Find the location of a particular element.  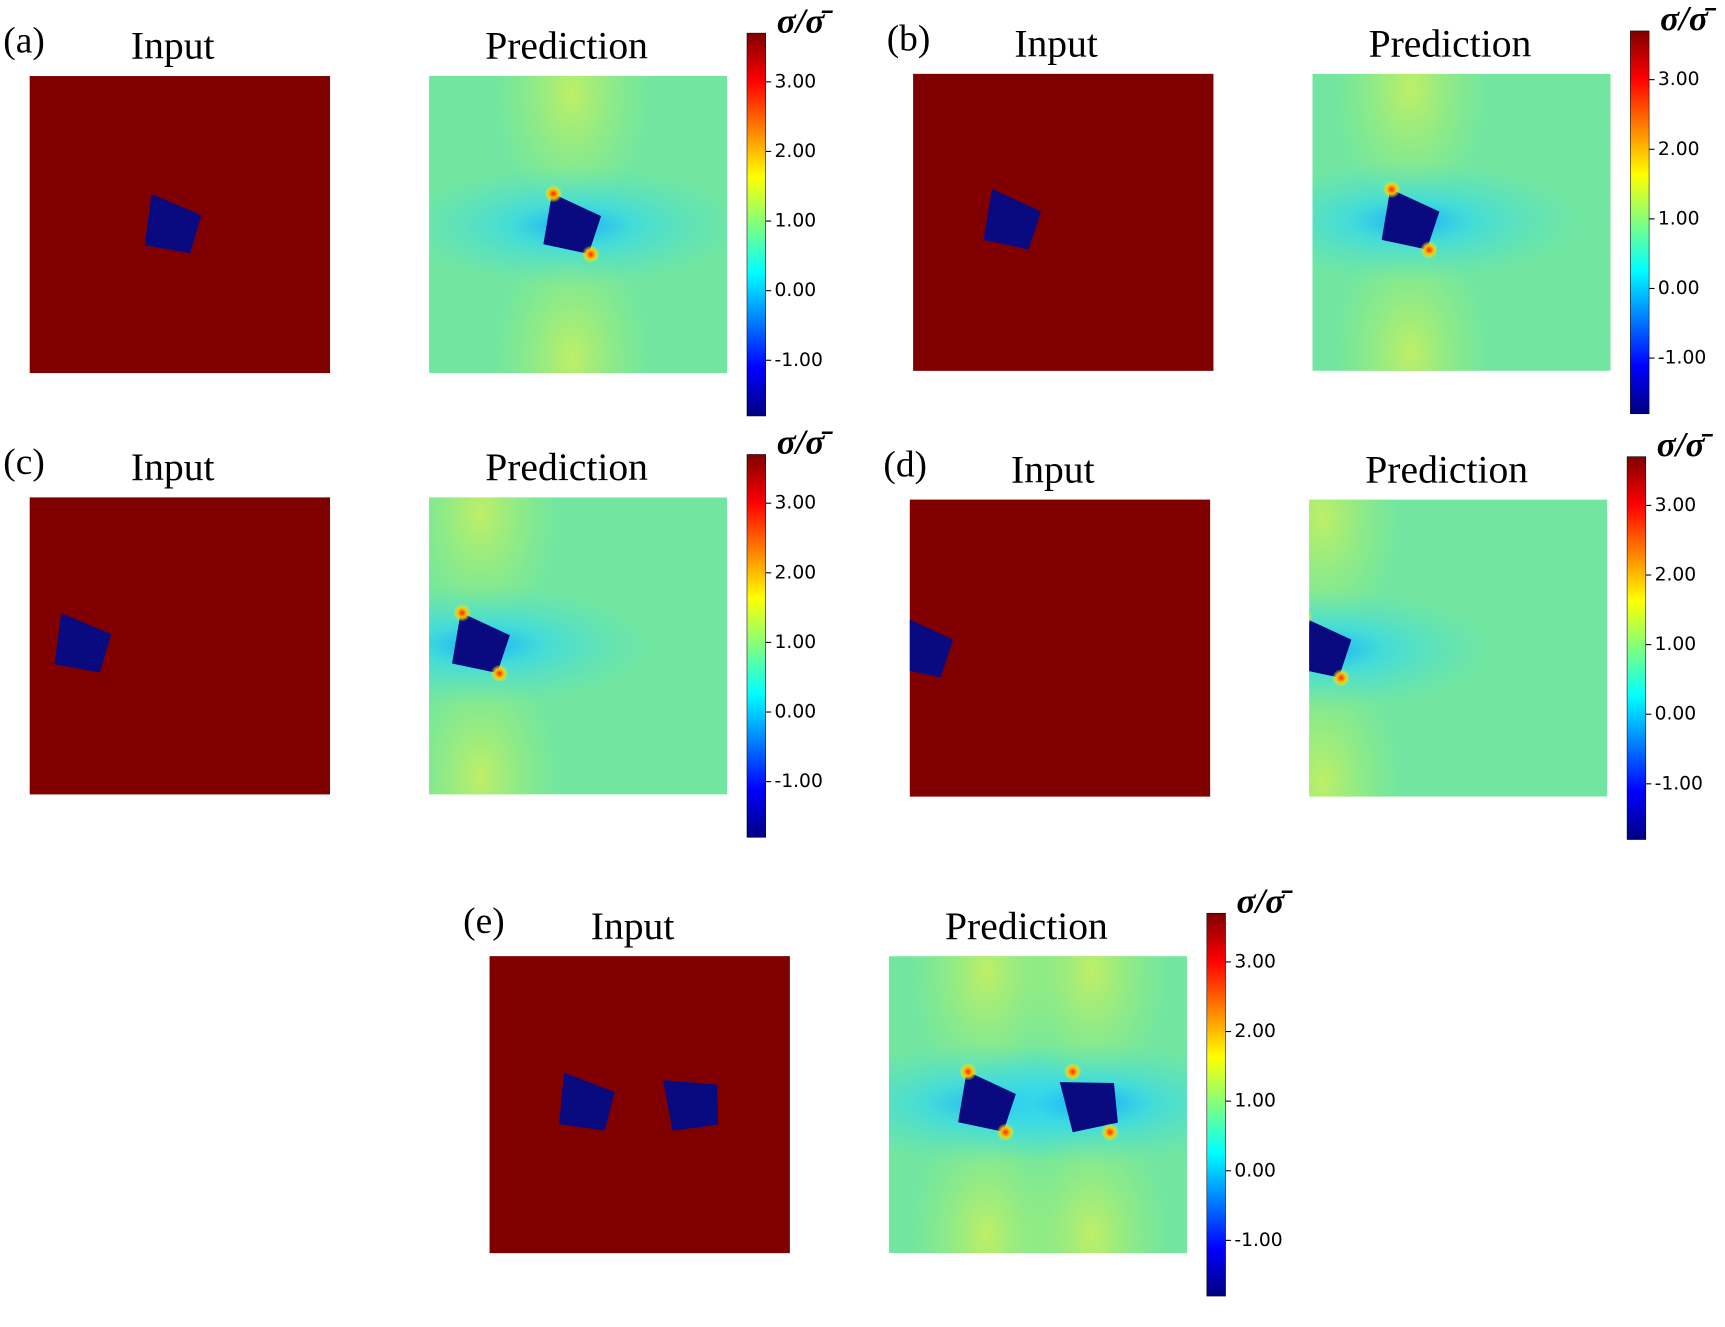

panel-label: (d) is located at coordinates (905, 464).